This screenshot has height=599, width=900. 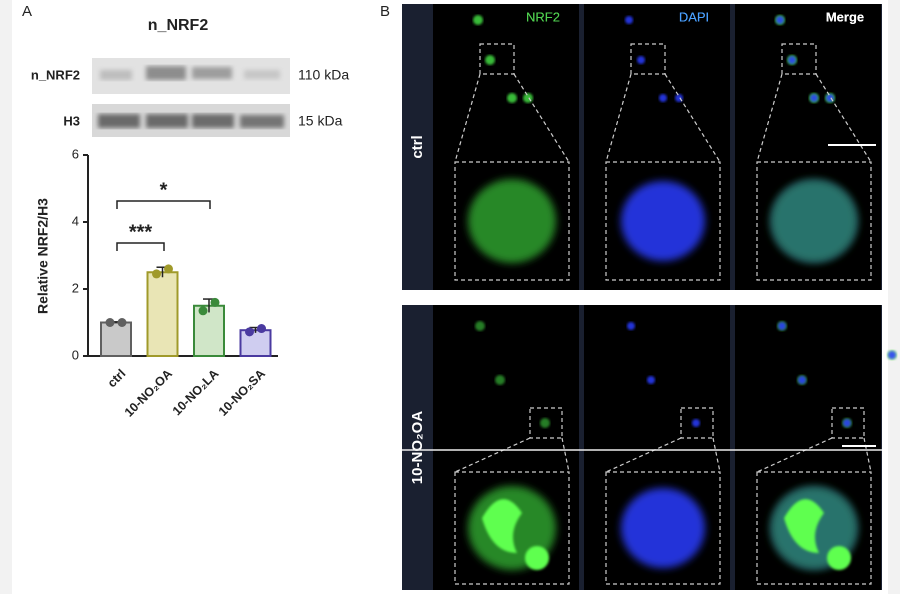 I want to click on y-axis-label: Relative NRF2/H3, so click(x=43, y=256).